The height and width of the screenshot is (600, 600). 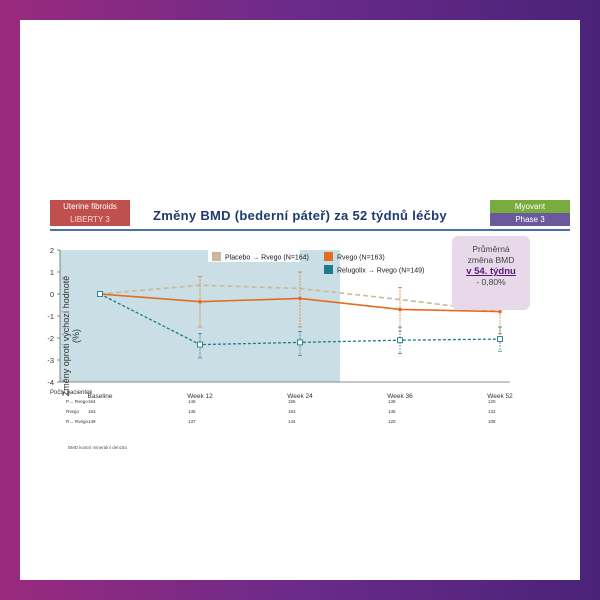 I want to click on y-tick-label: 2, so click(x=52, y=250).